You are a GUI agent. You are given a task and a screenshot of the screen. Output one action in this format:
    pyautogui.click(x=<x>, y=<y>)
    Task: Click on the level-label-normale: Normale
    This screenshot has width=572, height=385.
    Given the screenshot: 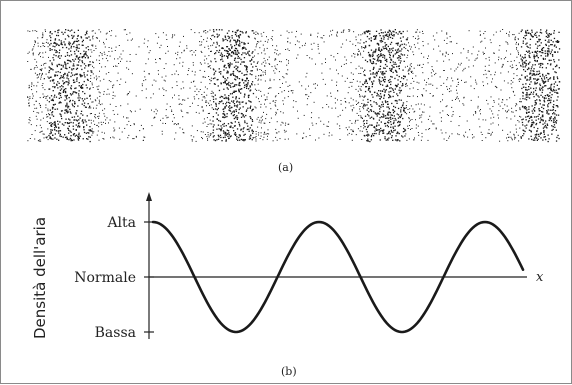 What is the action you would take?
    pyautogui.click(x=105, y=278)
    